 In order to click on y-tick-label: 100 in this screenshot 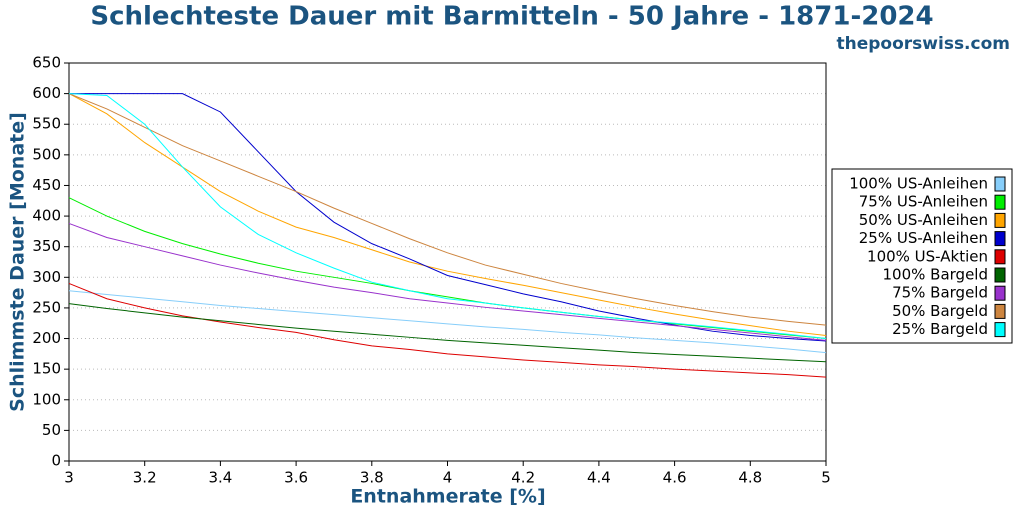, I will do `click(46, 399)`.